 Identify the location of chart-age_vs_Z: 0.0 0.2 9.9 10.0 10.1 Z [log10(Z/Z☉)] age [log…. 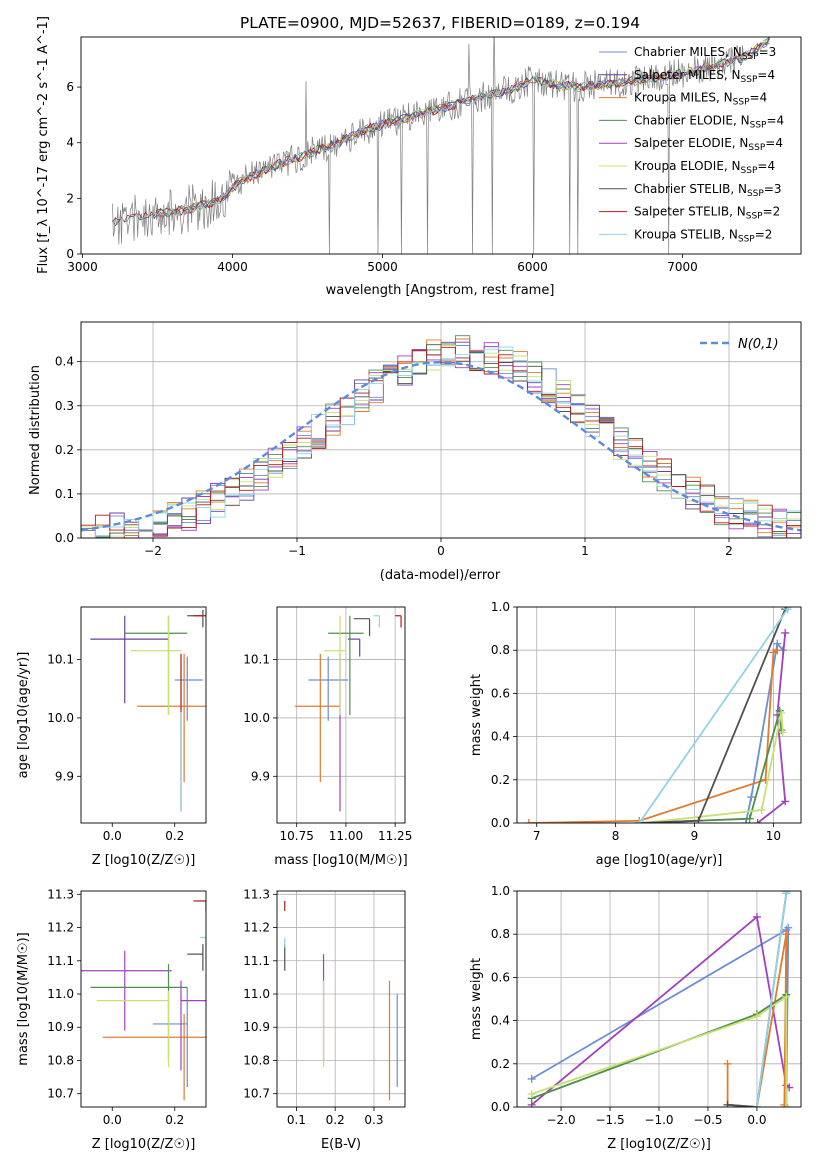
(111, 737).